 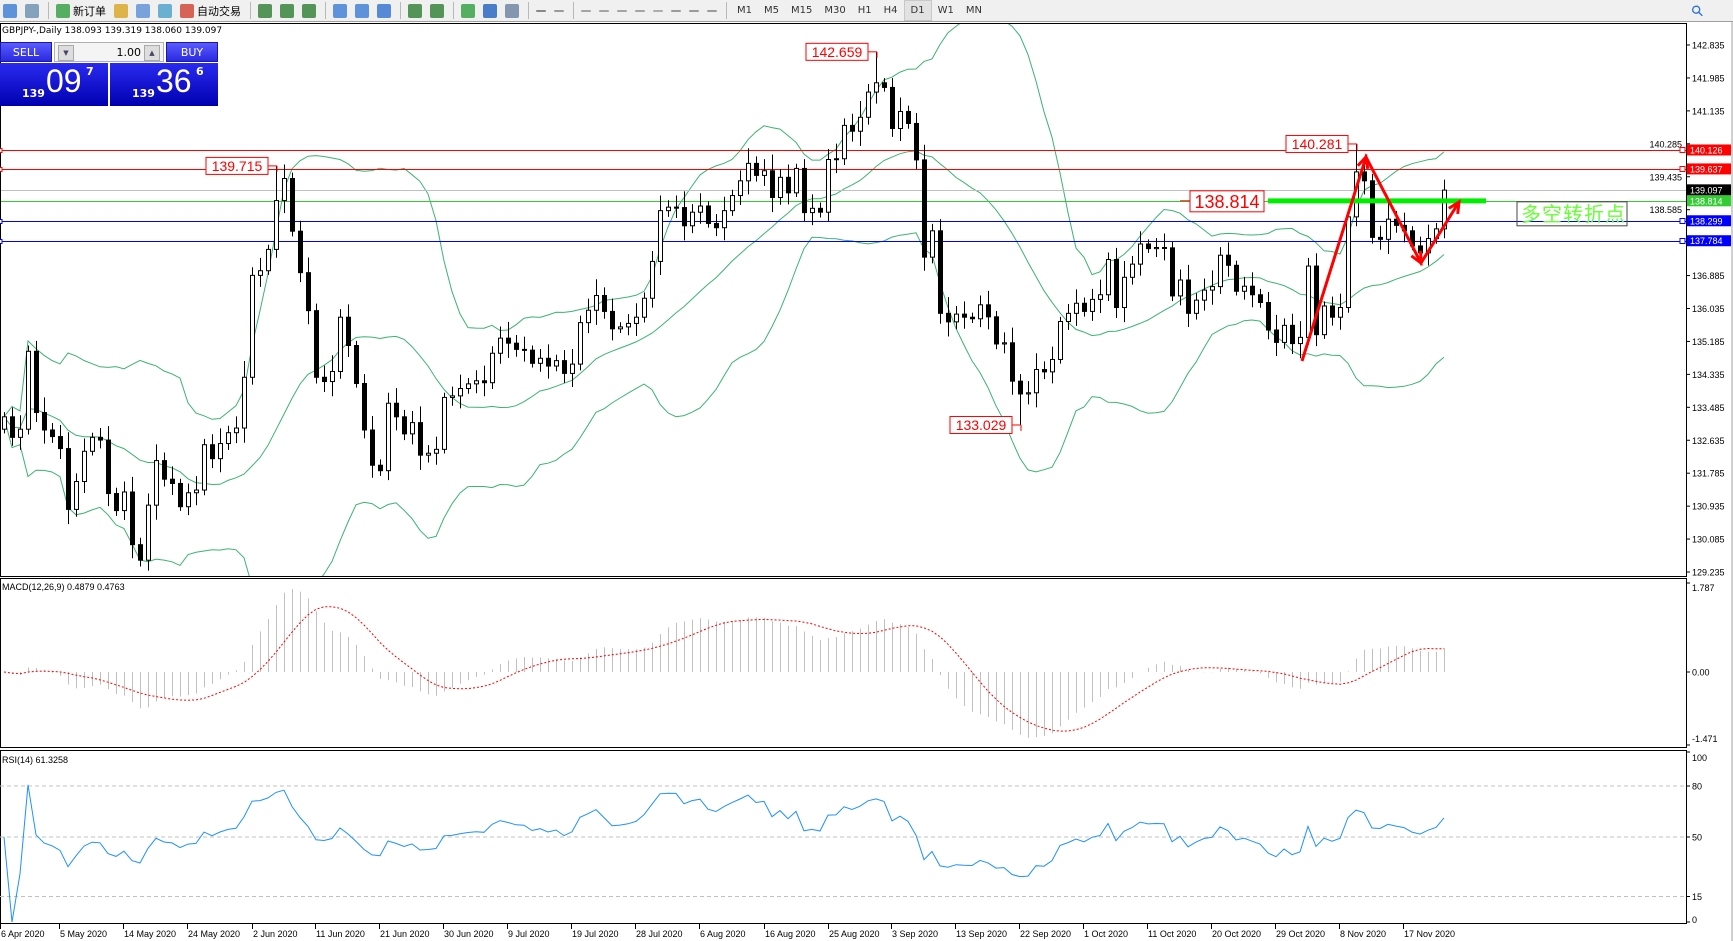 What do you see at coordinates (143, 93) in the screenshot?
I see `buy-big-figure: 139` at bounding box center [143, 93].